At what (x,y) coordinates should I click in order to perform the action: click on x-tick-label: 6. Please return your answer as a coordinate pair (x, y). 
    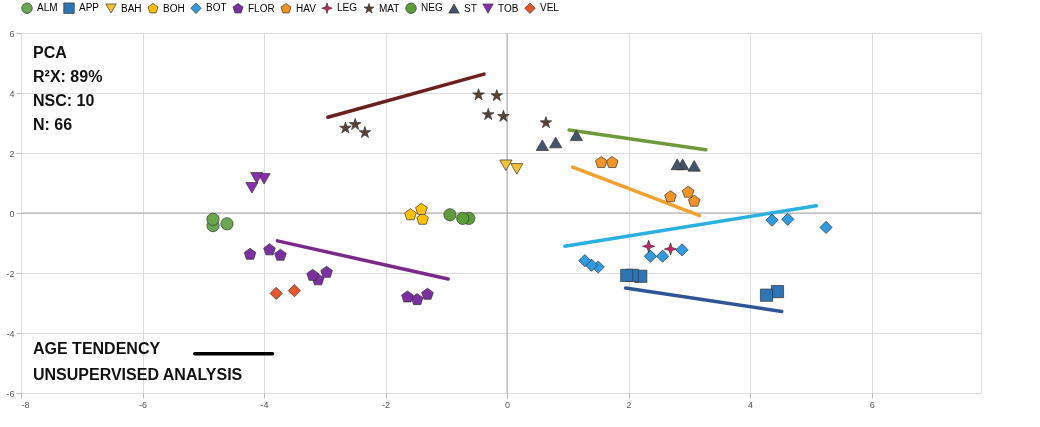
    Looking at the image, I should click on (872, 404).